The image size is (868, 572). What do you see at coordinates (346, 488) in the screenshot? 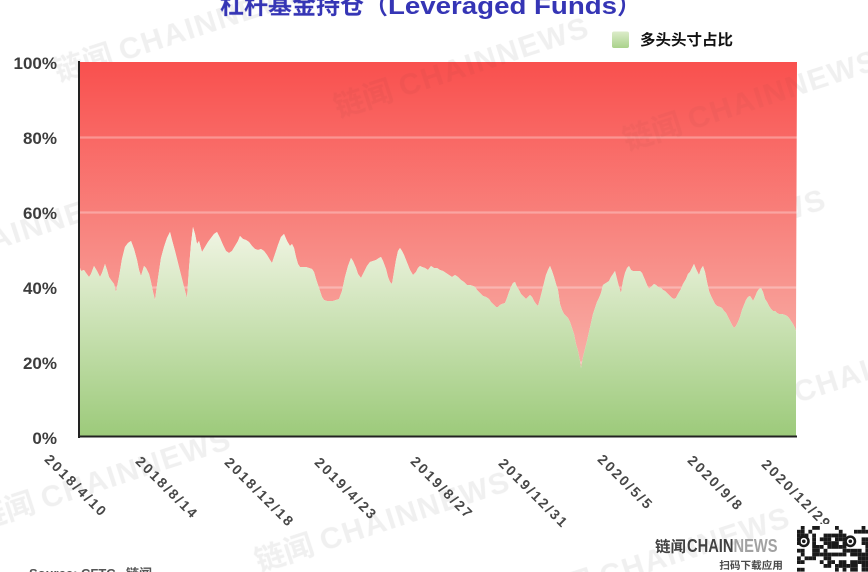
I see `svg-text: 2019/4/23` at bounding box center [346, 488].